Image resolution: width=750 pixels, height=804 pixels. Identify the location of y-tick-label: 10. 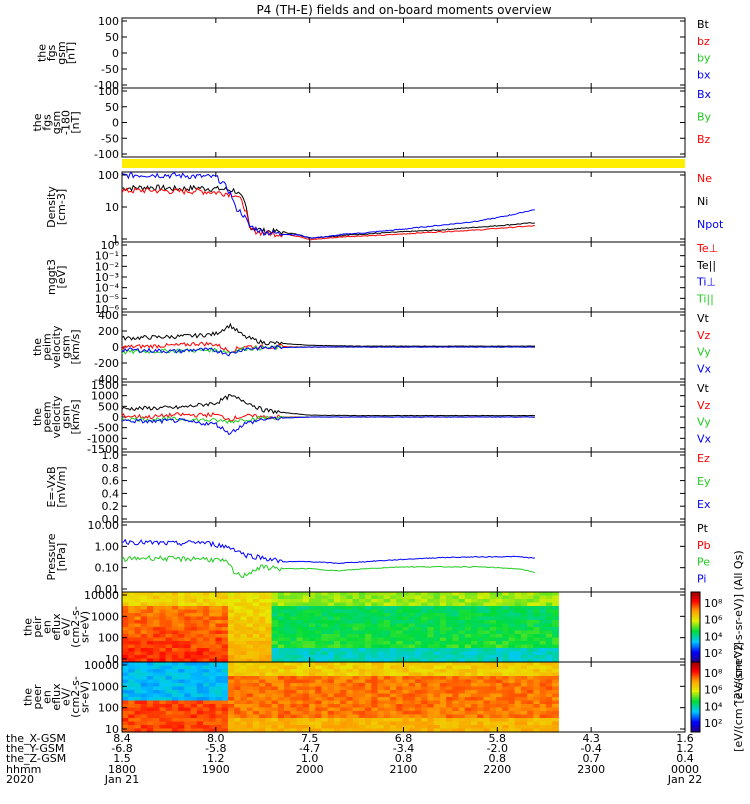
(112, 729).